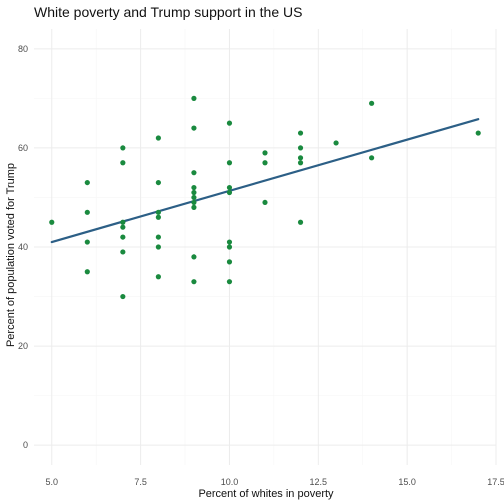 This screenshot has height=504, width=504. Describe the element at coordinates (140, 482) in the screenshot. I see `x-tick-label: 7.5` at that location.